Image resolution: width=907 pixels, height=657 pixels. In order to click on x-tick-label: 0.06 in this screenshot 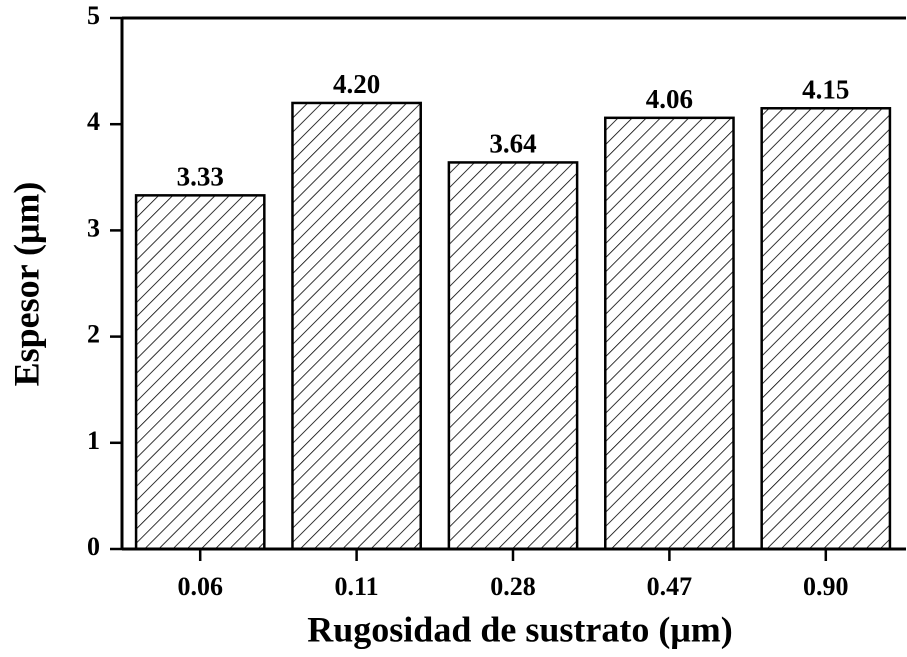, I will do `click(200, 586)`.